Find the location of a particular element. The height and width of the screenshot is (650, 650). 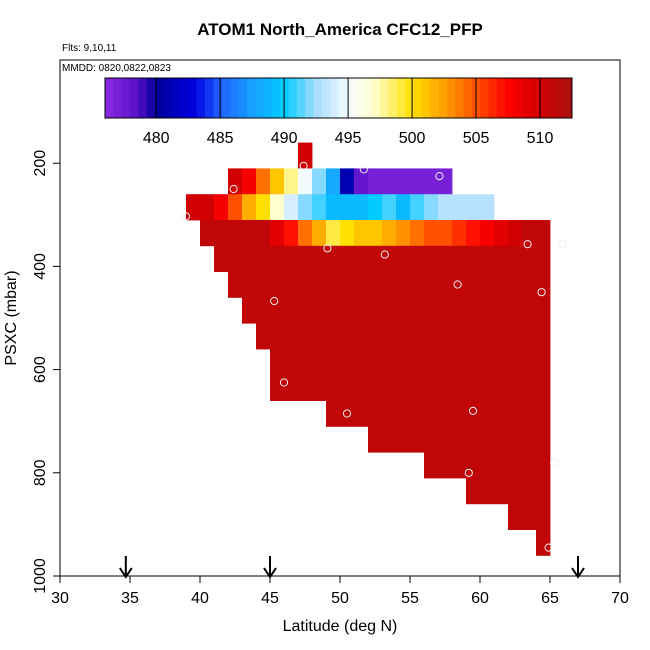

y-tick-label: 400 is located at coordinates (40, 266).